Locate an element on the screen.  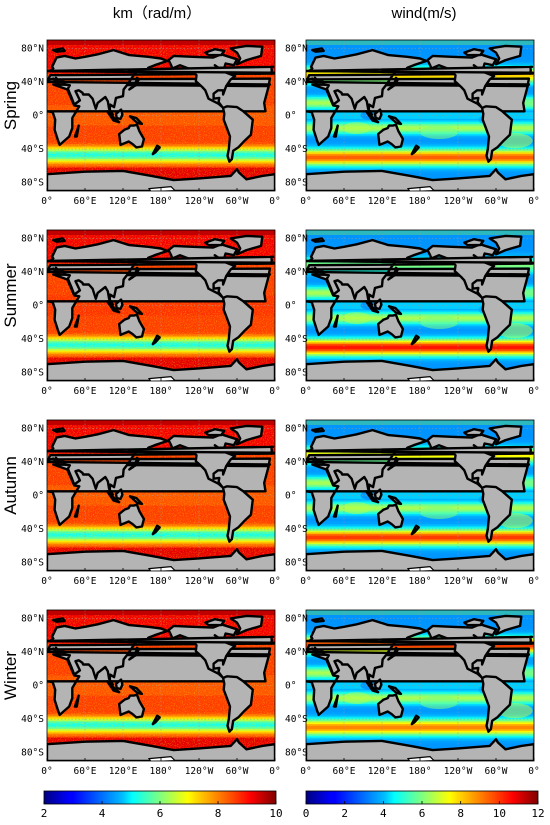
colorbar-tick-label: 12 is located at coordinates (537, 813).